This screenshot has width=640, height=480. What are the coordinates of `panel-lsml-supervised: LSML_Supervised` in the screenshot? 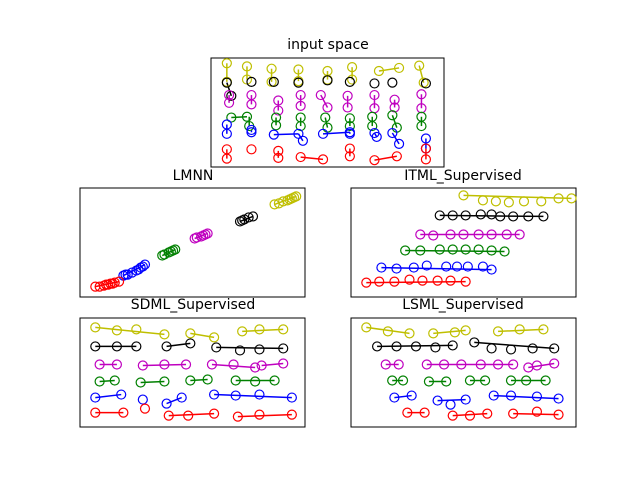 It's located at (463, 362).